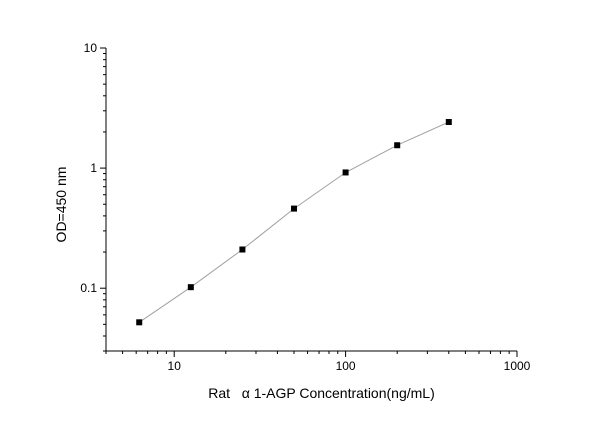  Describe the element at coordinates (517, 366) in the screenshot. I see `x-tick-label: 1000` at that location.